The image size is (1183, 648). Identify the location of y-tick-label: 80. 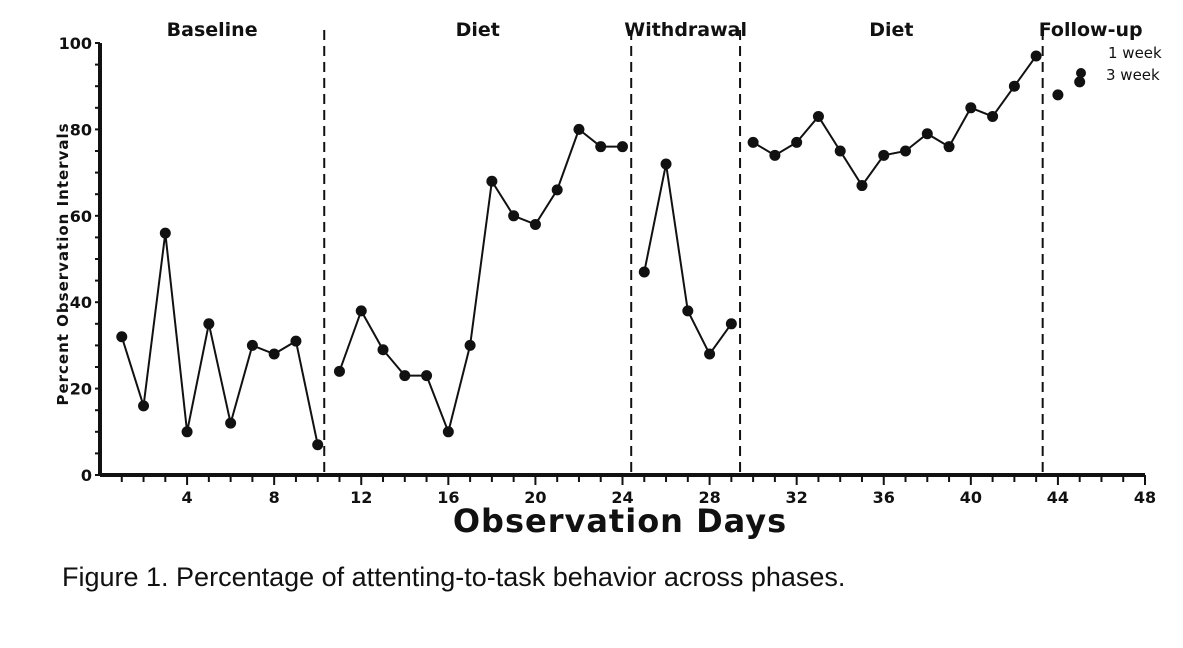
(81, 129).